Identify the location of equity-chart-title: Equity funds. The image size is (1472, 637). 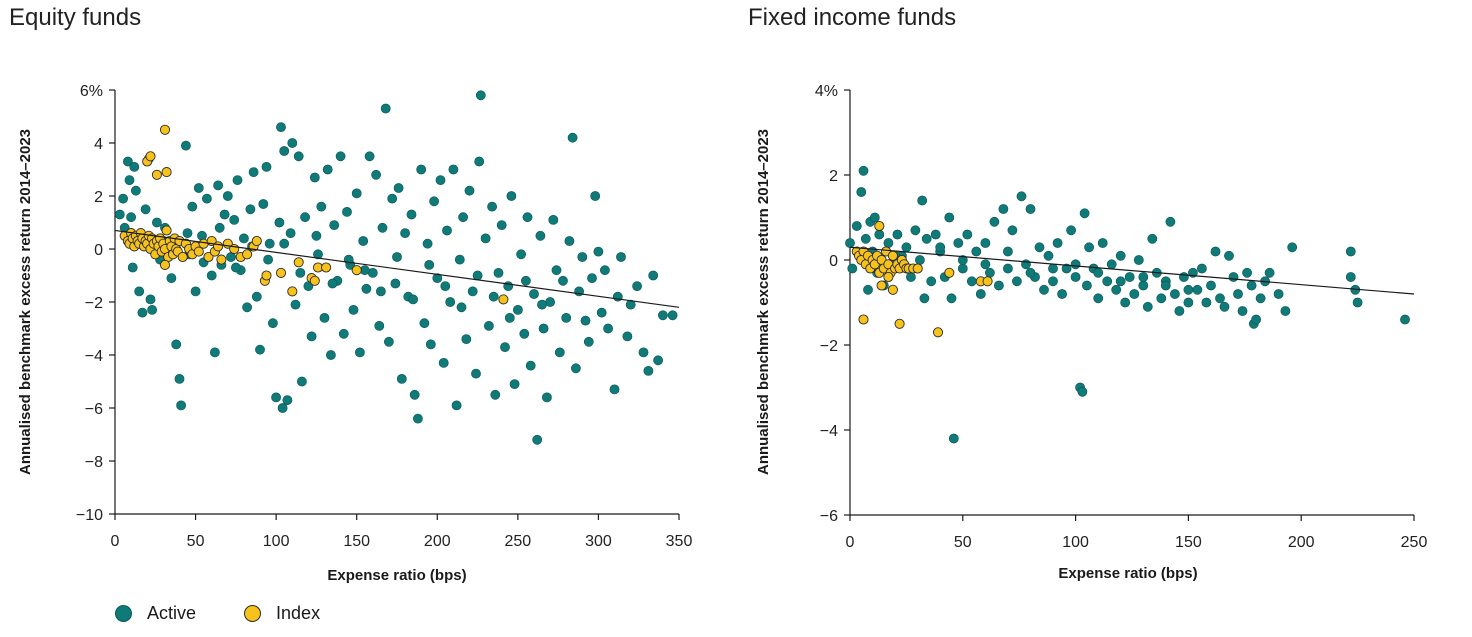
(75, 17).